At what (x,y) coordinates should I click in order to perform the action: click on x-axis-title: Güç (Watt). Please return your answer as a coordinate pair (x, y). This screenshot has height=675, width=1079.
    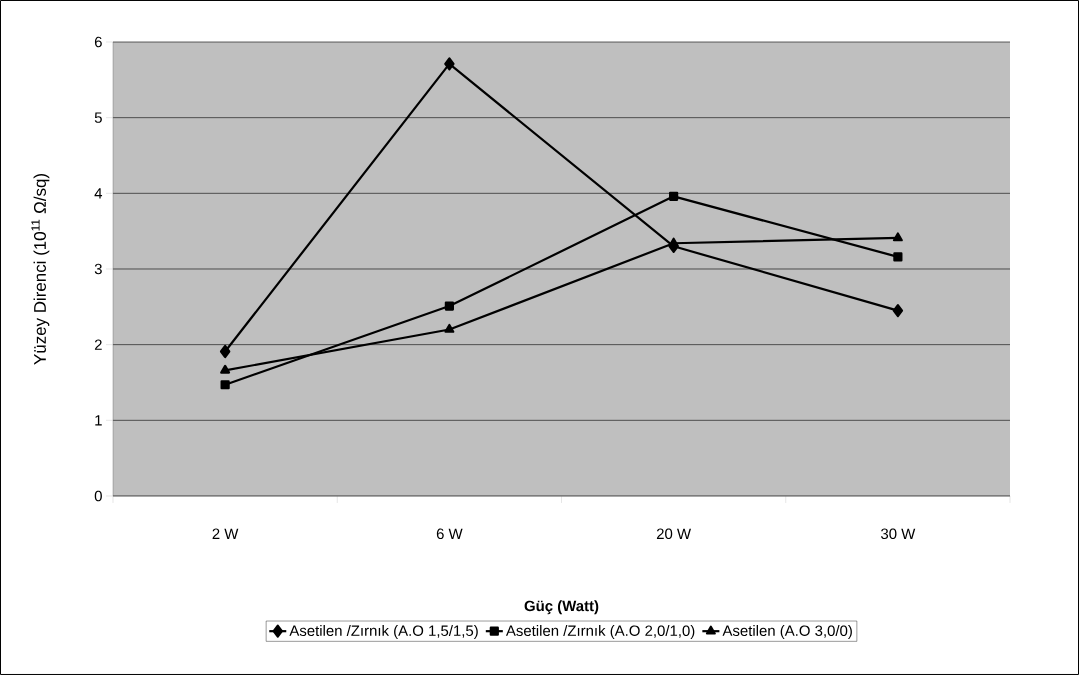
    Looking at the image, I should click on (561, 607).